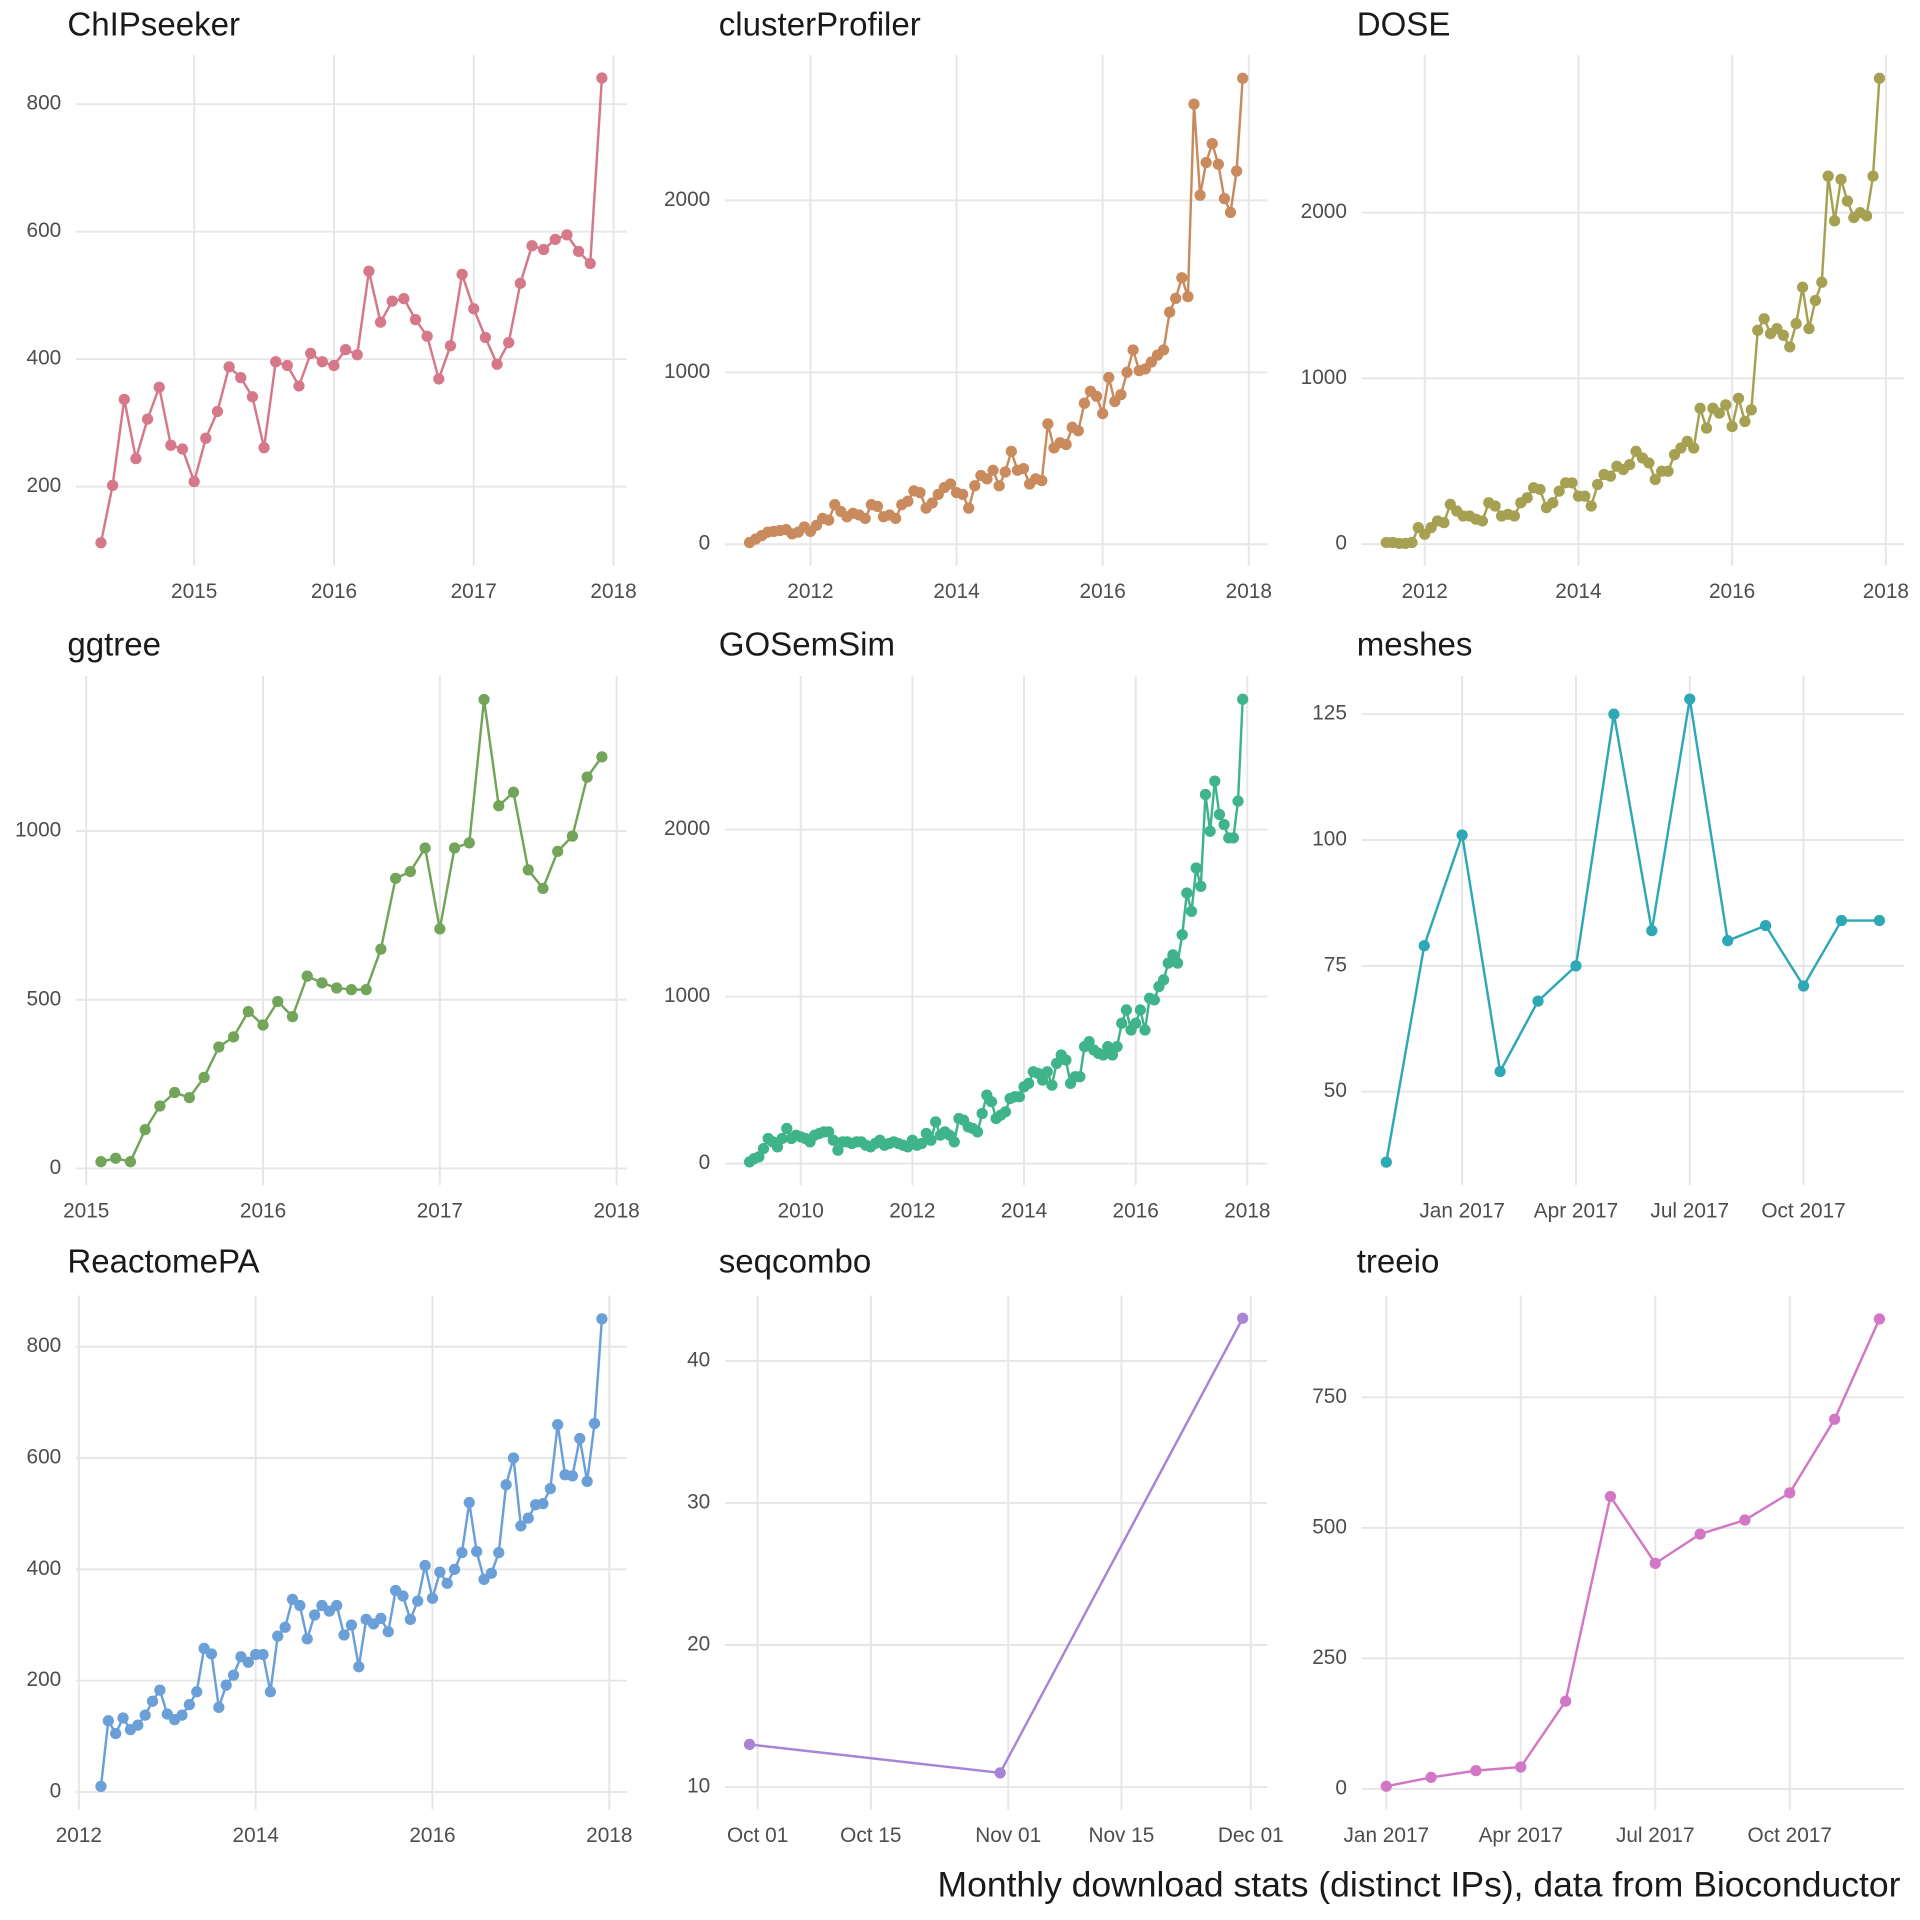 The width and height of the screenshot is (1920, 1920). Describe the element at coordinates (1387, 1835) in the screenshot. I see `x-tick-label: Jan 2017` at that location.